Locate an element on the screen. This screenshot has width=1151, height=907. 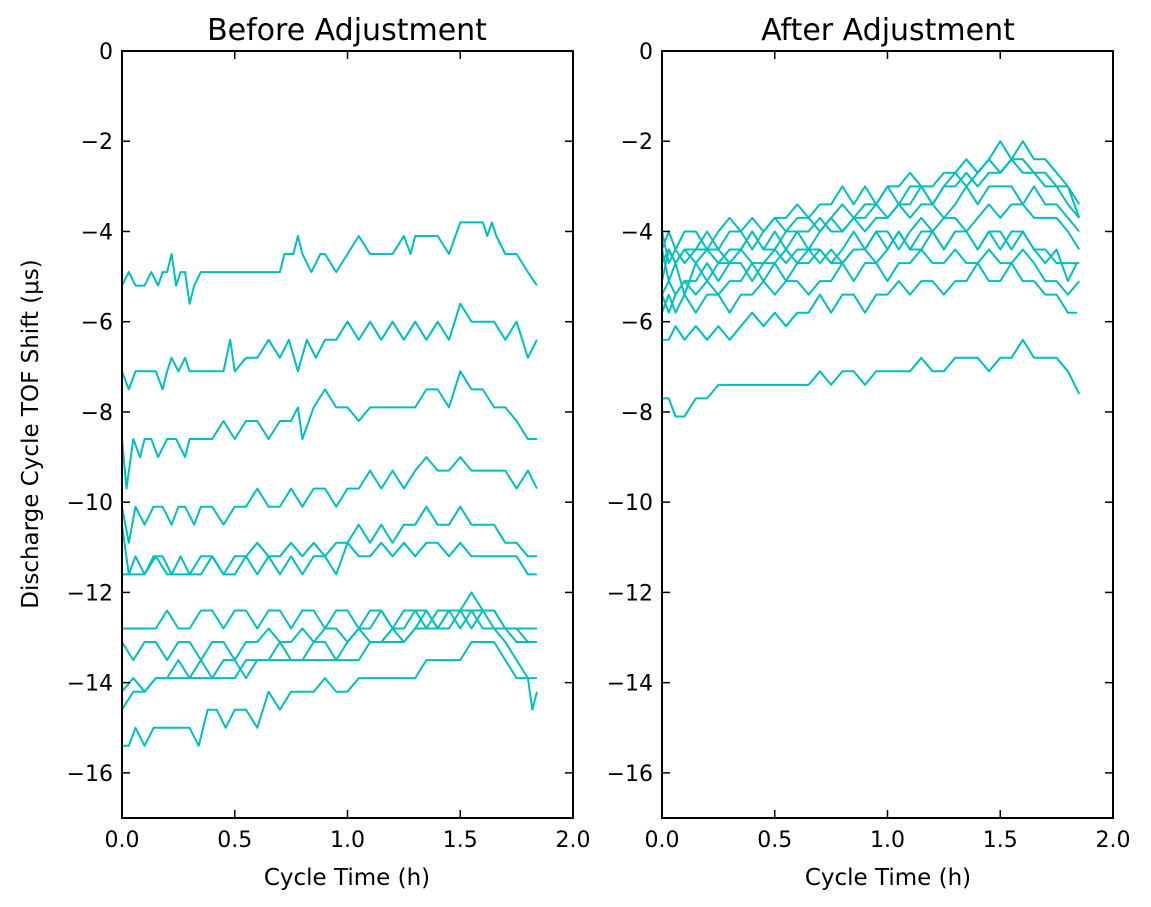
y-axis-label: Discharge Cycle TOF Shift (μs) is located at coordinates (31, 434).